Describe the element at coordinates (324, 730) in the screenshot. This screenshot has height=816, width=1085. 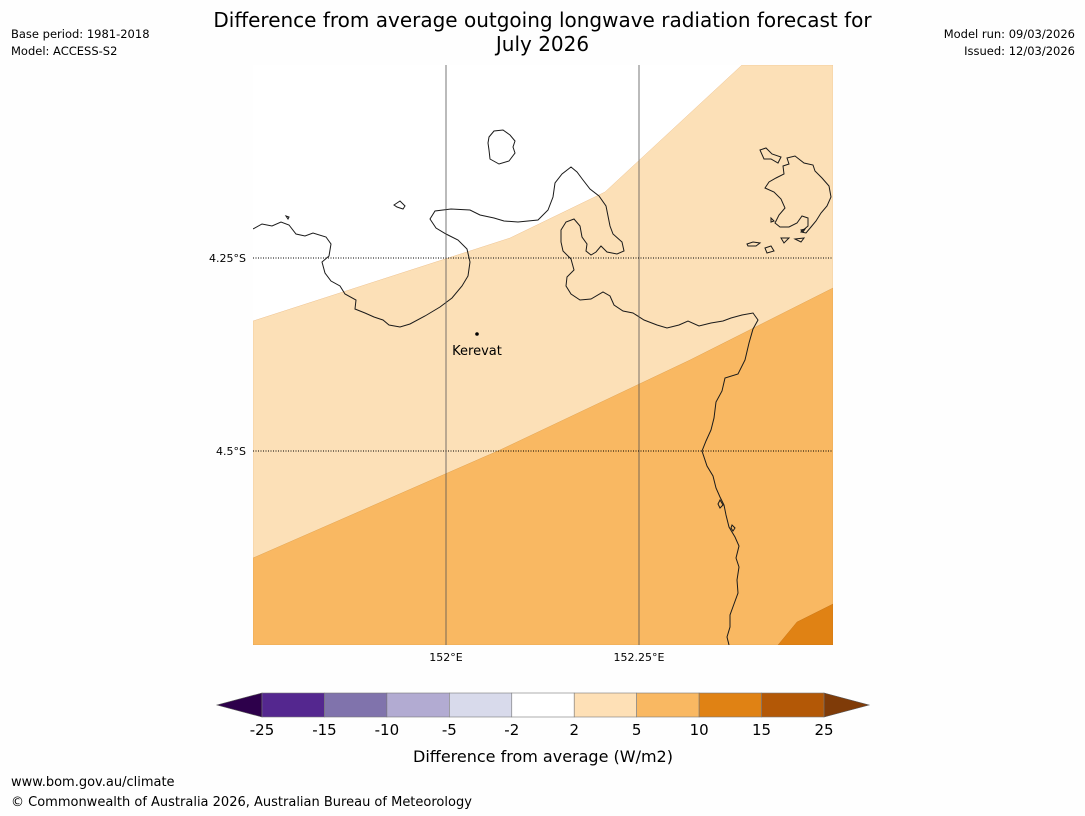
I see `colorbar-tick-label: -15` at that location.